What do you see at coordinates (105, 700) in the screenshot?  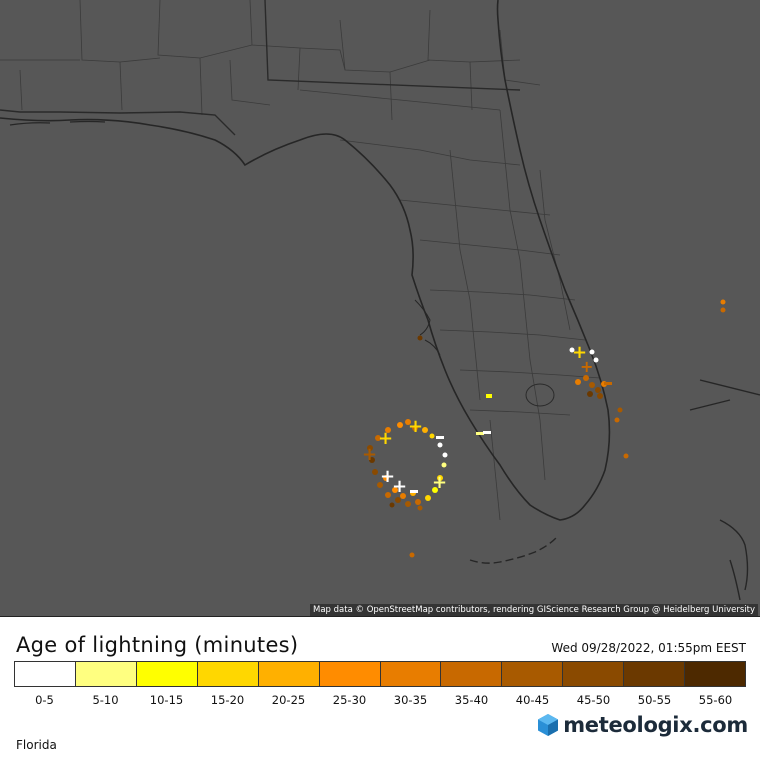 I see `scale-label: 5-10` at bounding box center [105, 700].